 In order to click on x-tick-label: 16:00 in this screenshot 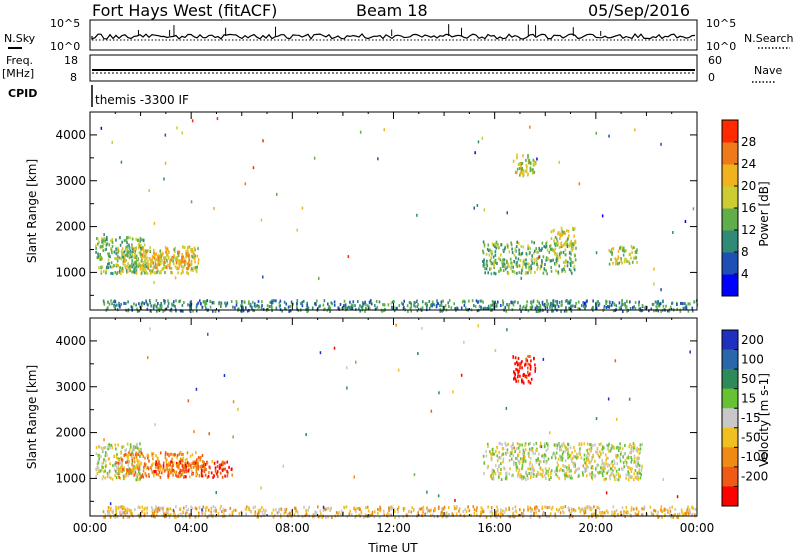, I will do `click(494, 528)`.